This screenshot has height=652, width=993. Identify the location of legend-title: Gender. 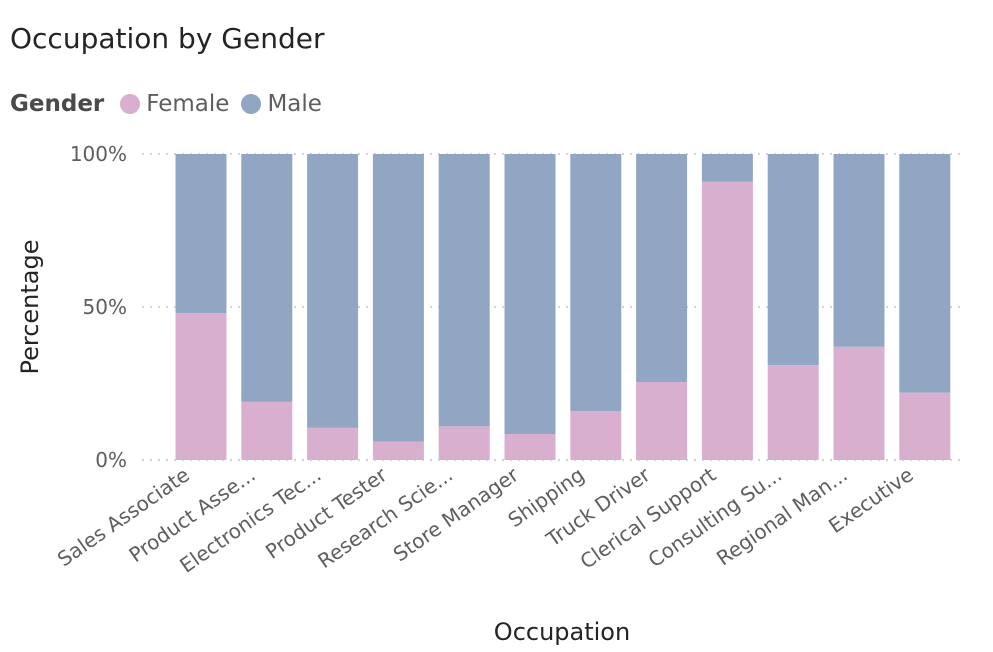
(57, 104).